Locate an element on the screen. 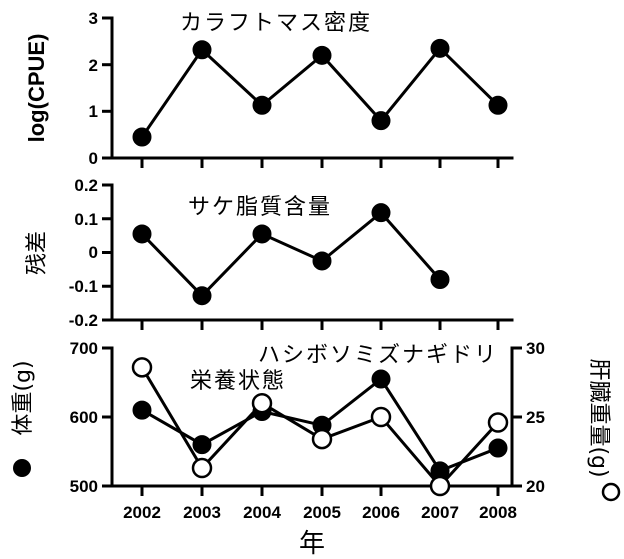  panel1-ytick-label: 1 is located at coordinates (93, 111).